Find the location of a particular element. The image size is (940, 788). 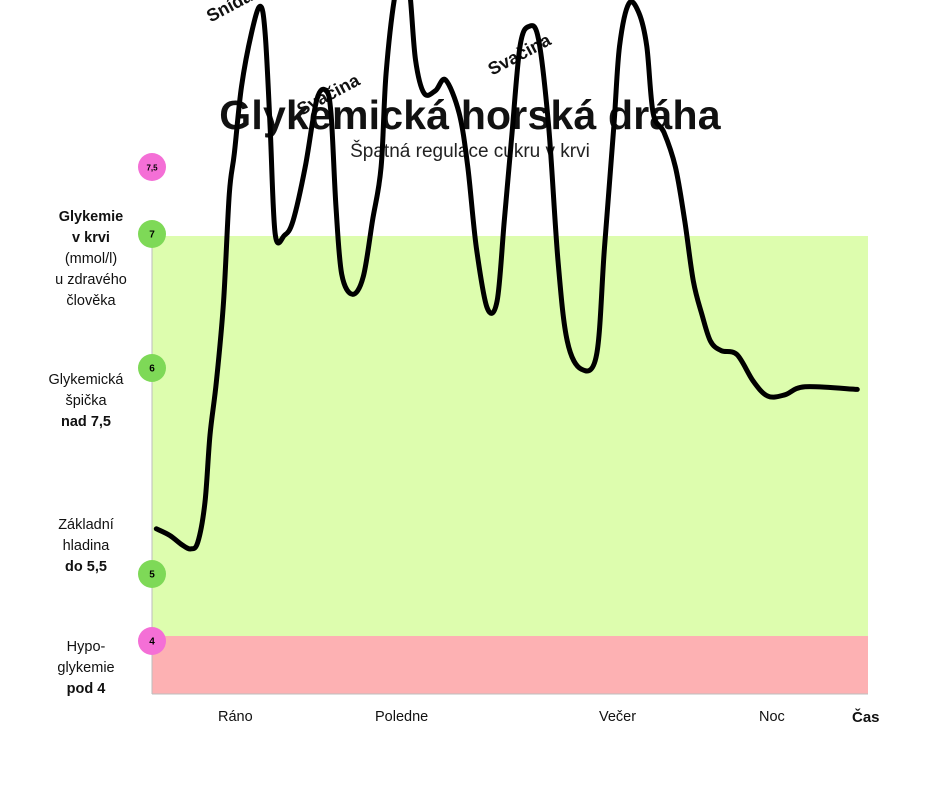

y-marker-layer: 7,5 7 6 5 4 is located at coordinates (152, 404).